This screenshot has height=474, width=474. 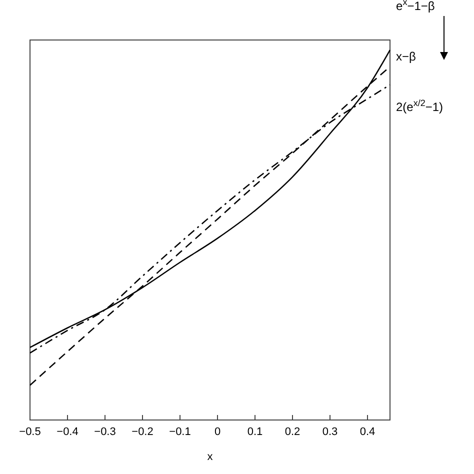 What do you see at coordinates (217, 432) in the screenshot?
I see `x-tick-label: 0` at bounding box center [217, 432].